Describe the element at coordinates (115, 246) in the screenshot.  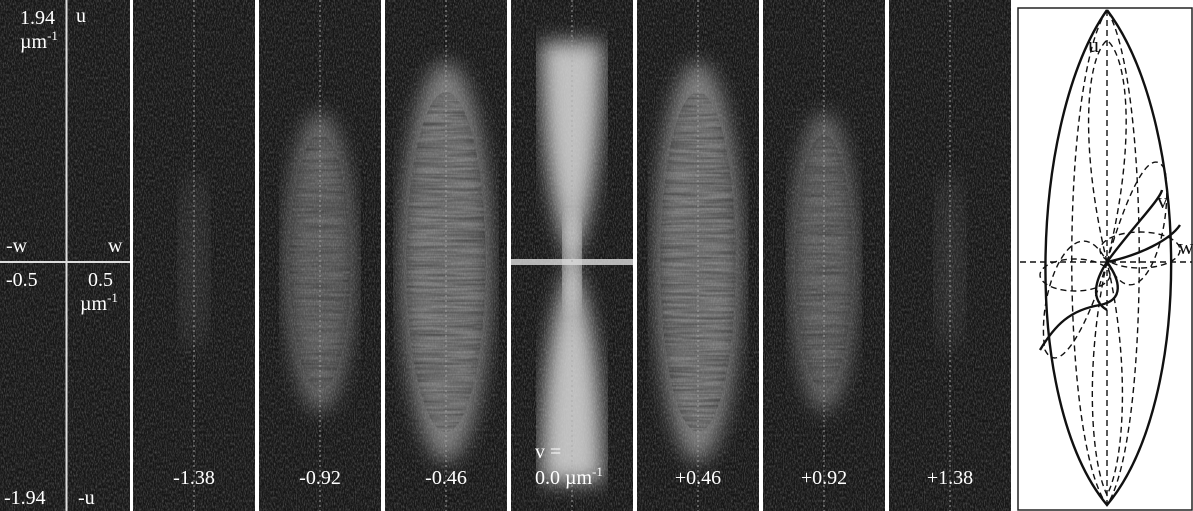
I see `axis-label: w` at that location.